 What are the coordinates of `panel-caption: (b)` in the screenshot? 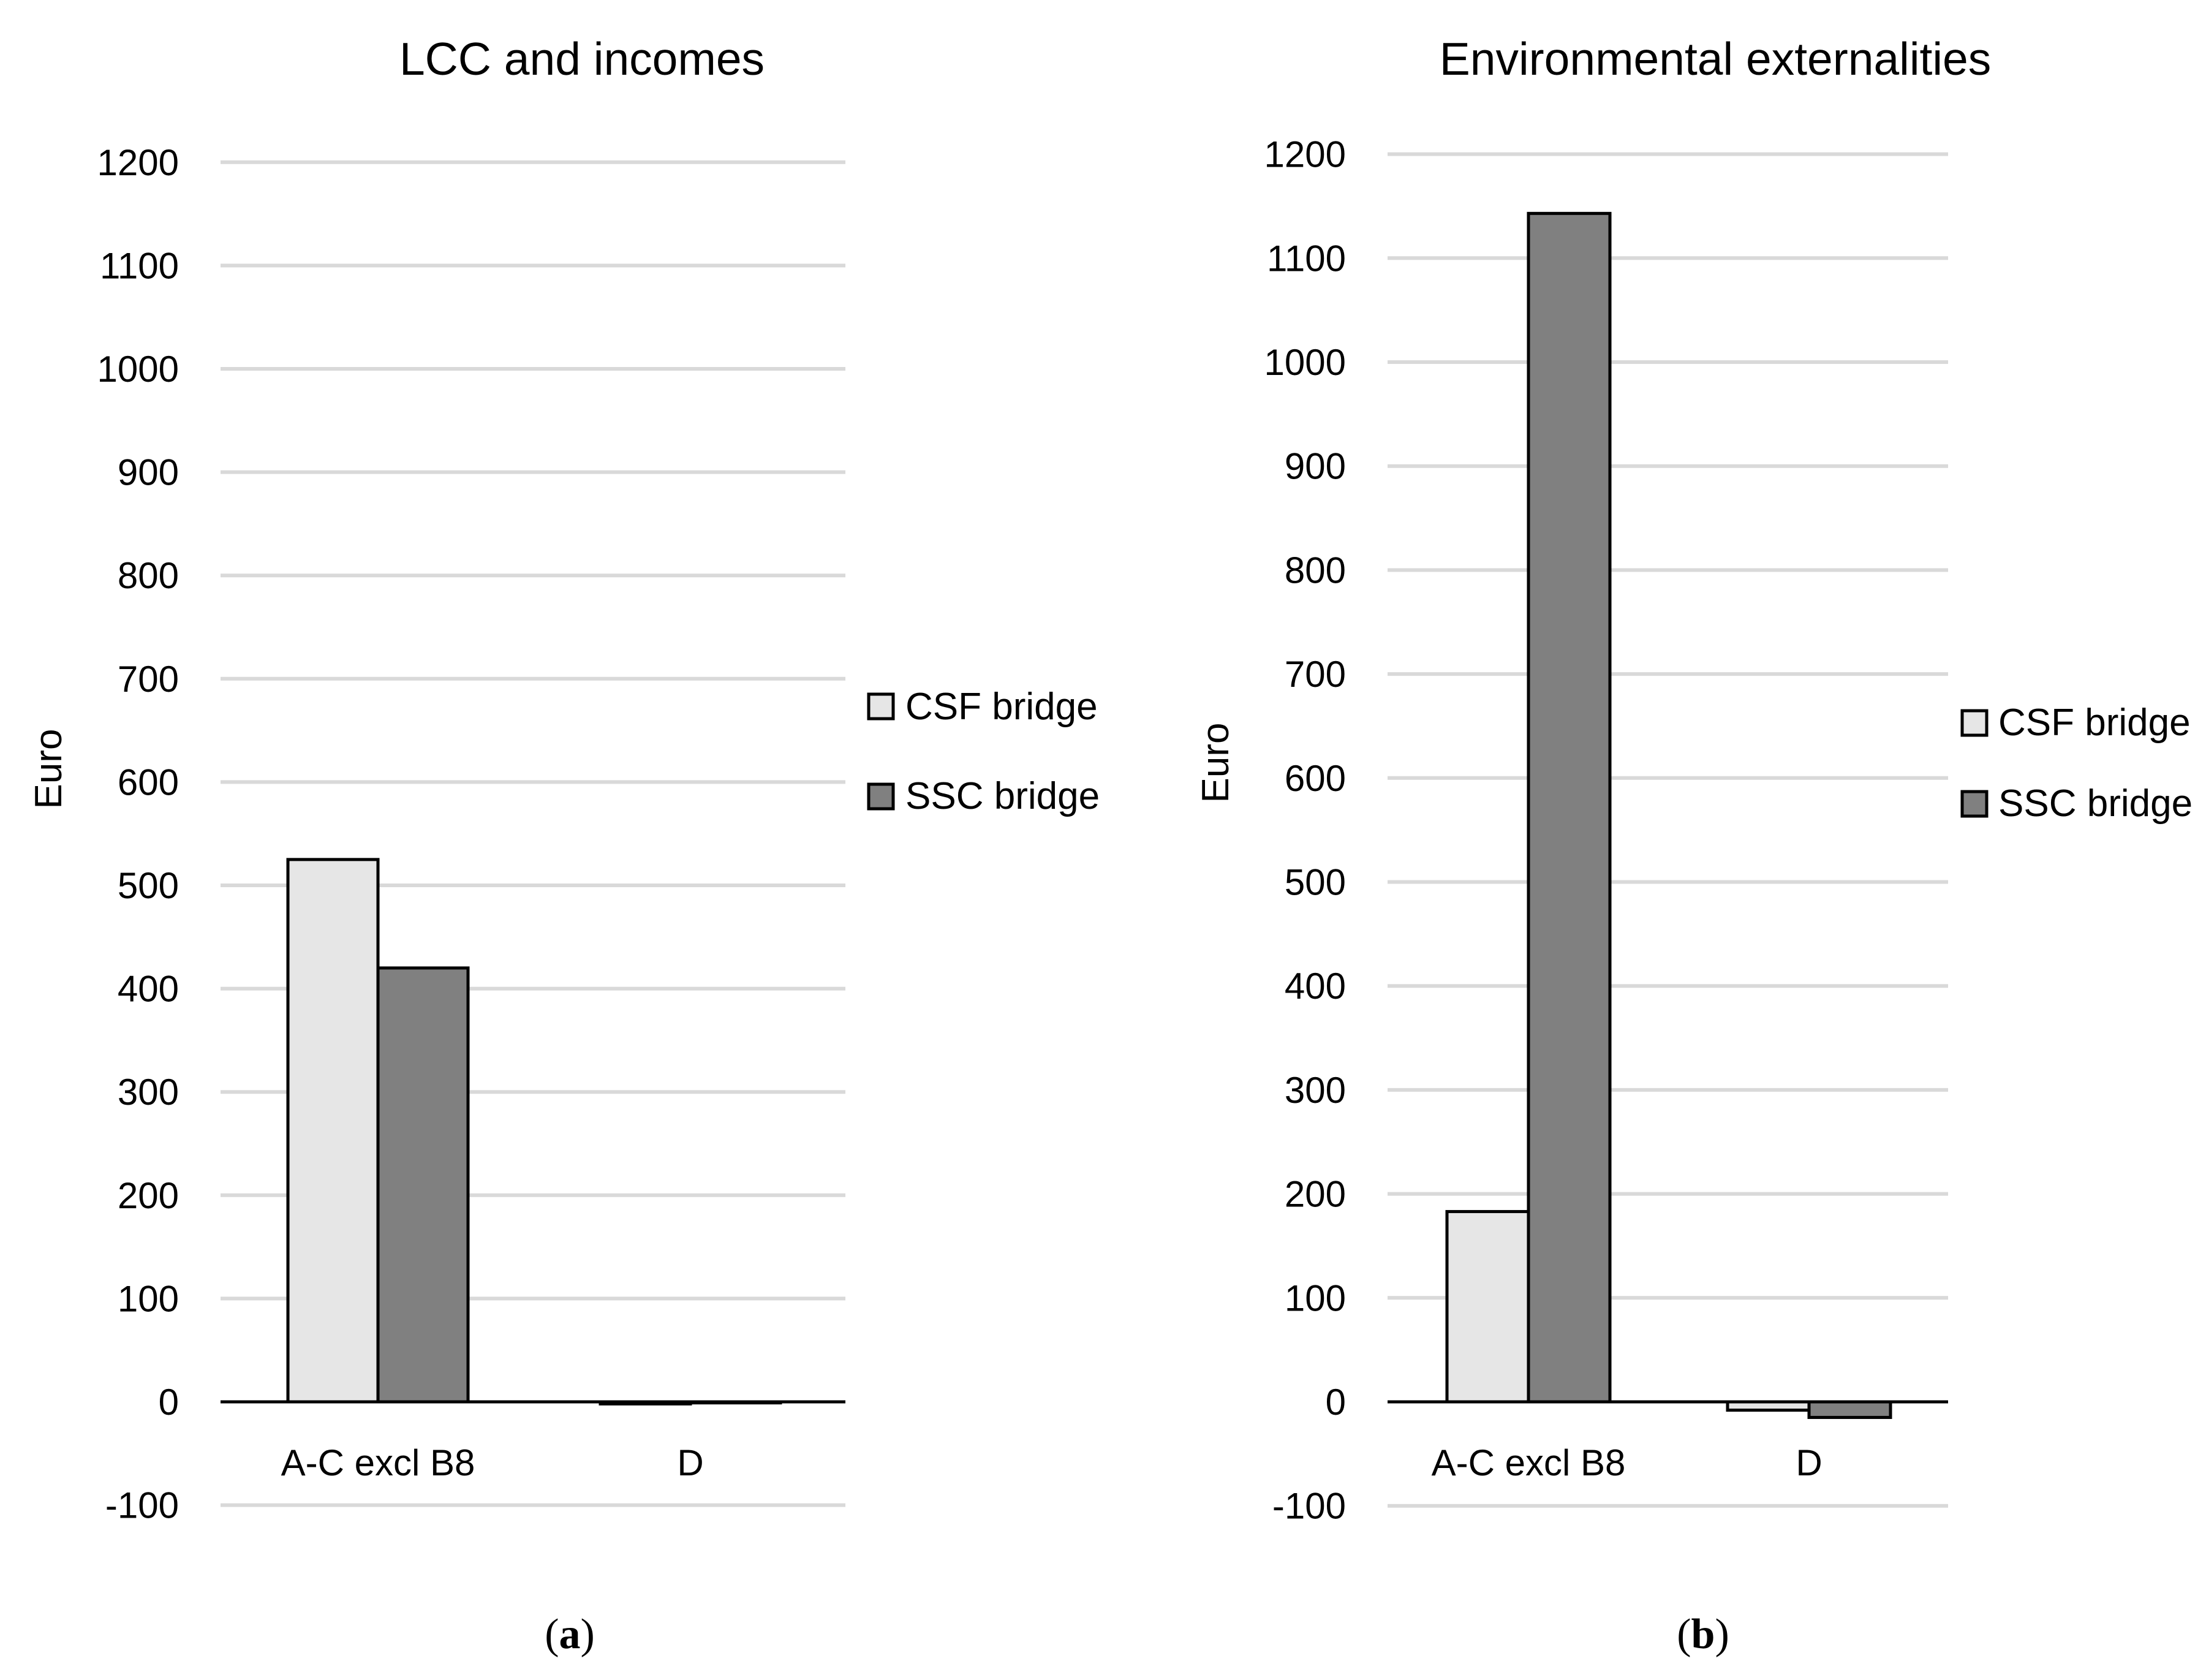 It's located at (1703, 1634).